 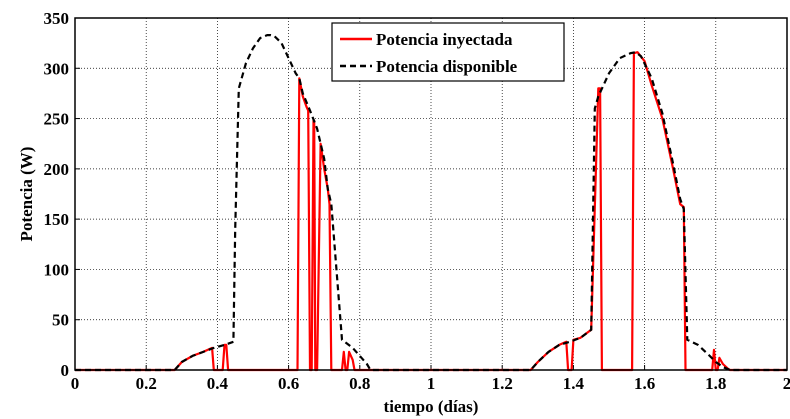 I want to click on legend-box, so click(x=448, y=52).